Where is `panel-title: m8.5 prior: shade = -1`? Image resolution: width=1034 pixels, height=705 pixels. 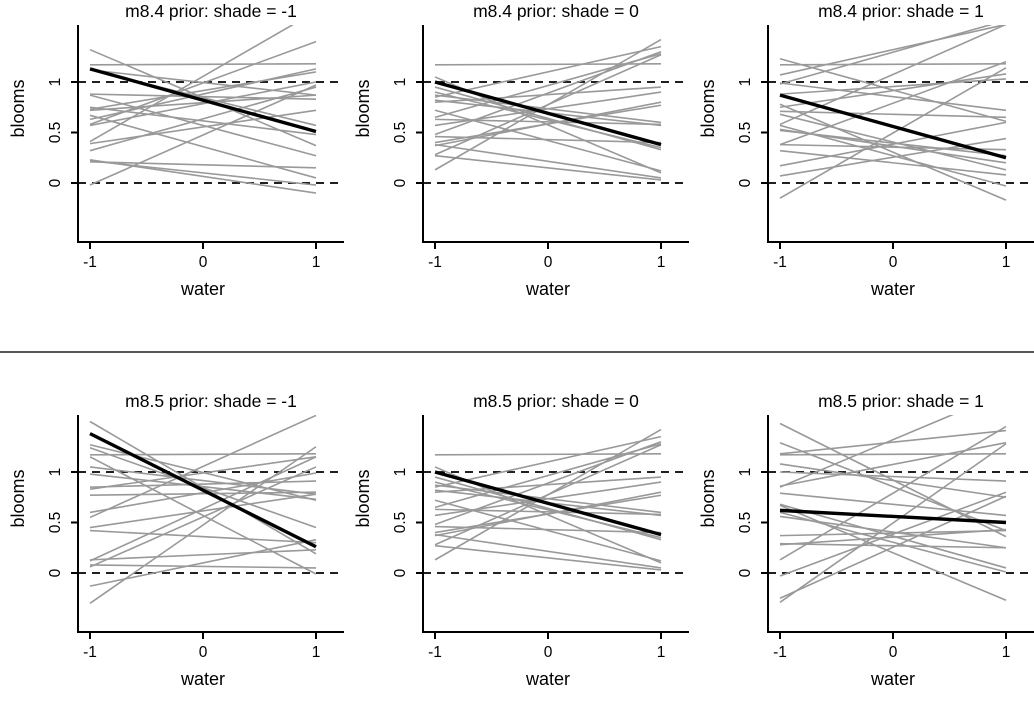
panel-title: m8.5 prior: shade = -1 is located at coordinates (211, 401).